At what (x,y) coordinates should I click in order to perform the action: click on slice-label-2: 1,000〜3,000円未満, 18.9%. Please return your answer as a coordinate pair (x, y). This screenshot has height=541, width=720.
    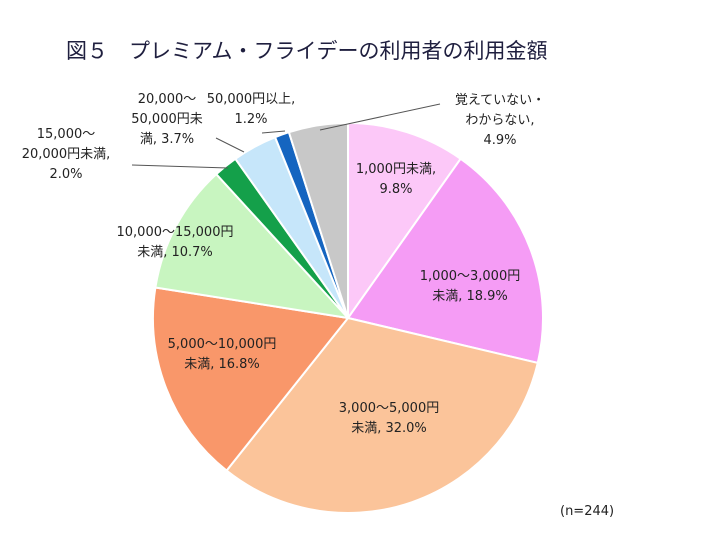
    Looking at the image, I should click on (470, 286).